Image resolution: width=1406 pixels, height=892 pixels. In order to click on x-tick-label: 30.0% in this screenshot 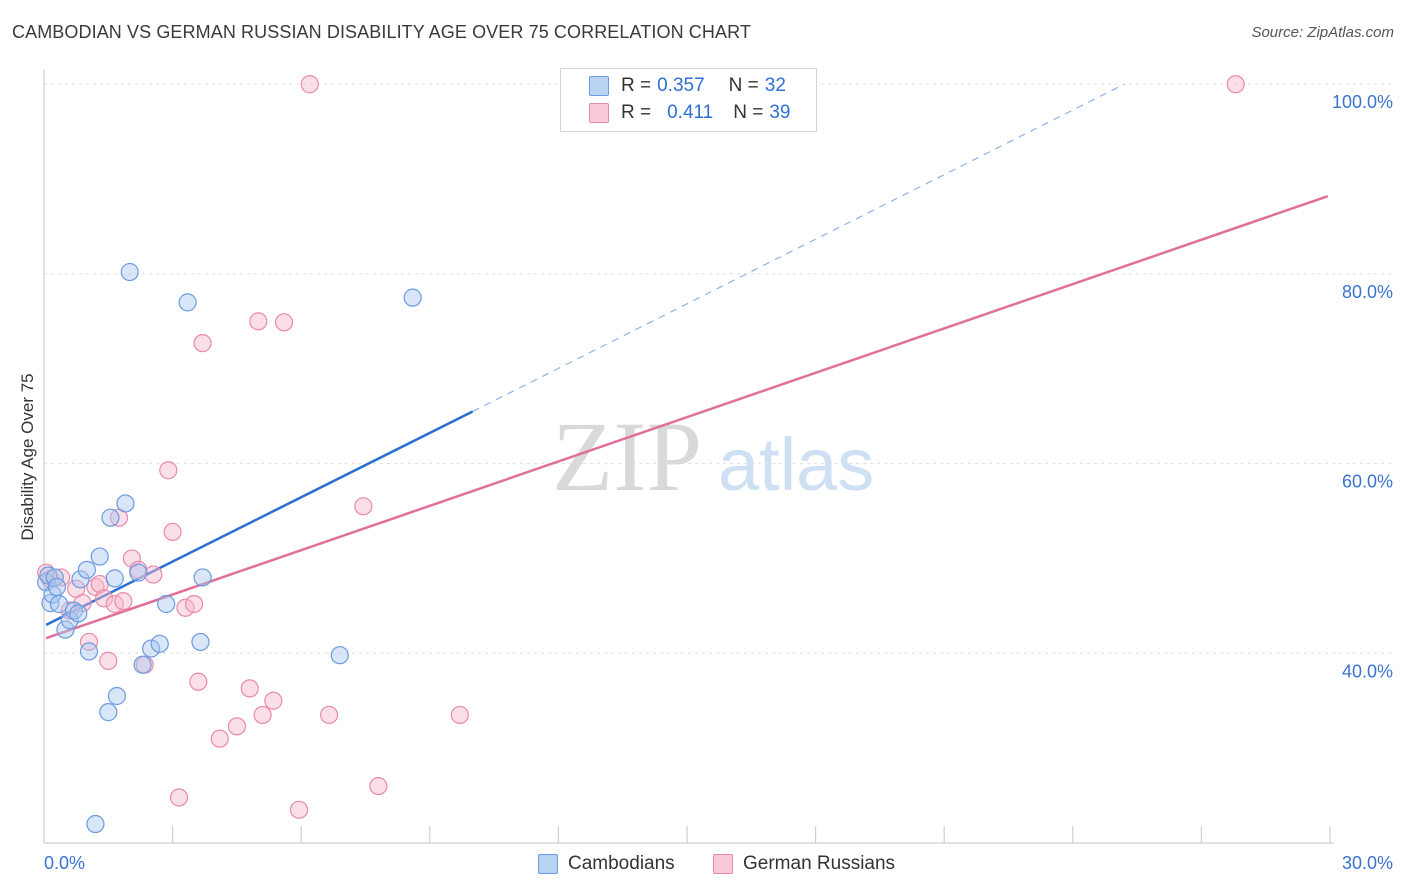, I will do `click(1367, 863)`.